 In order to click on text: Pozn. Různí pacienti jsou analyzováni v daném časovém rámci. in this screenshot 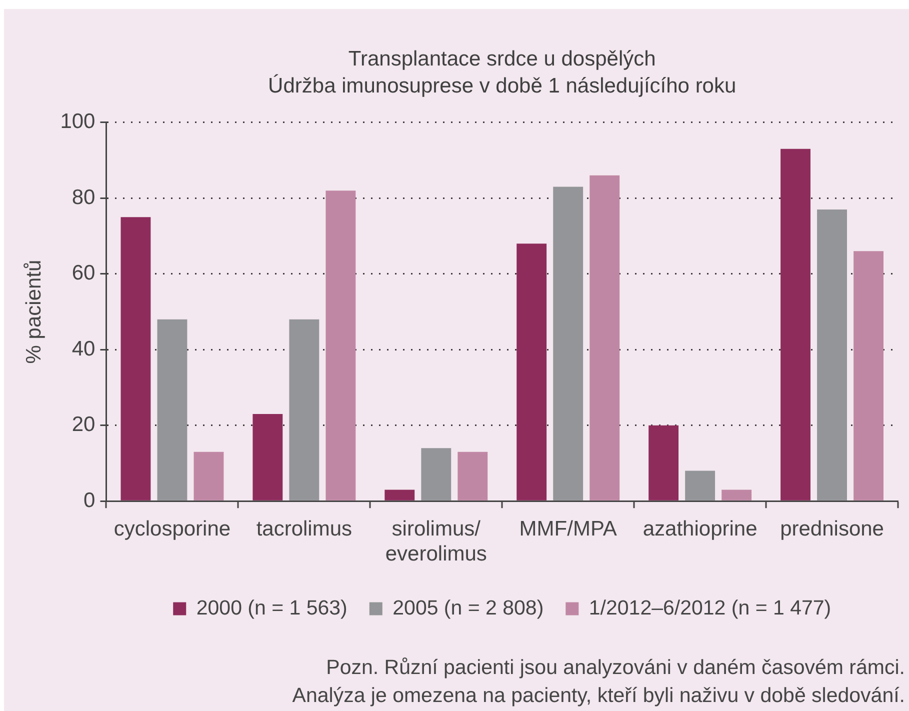, I will do `click(615, 668)`.